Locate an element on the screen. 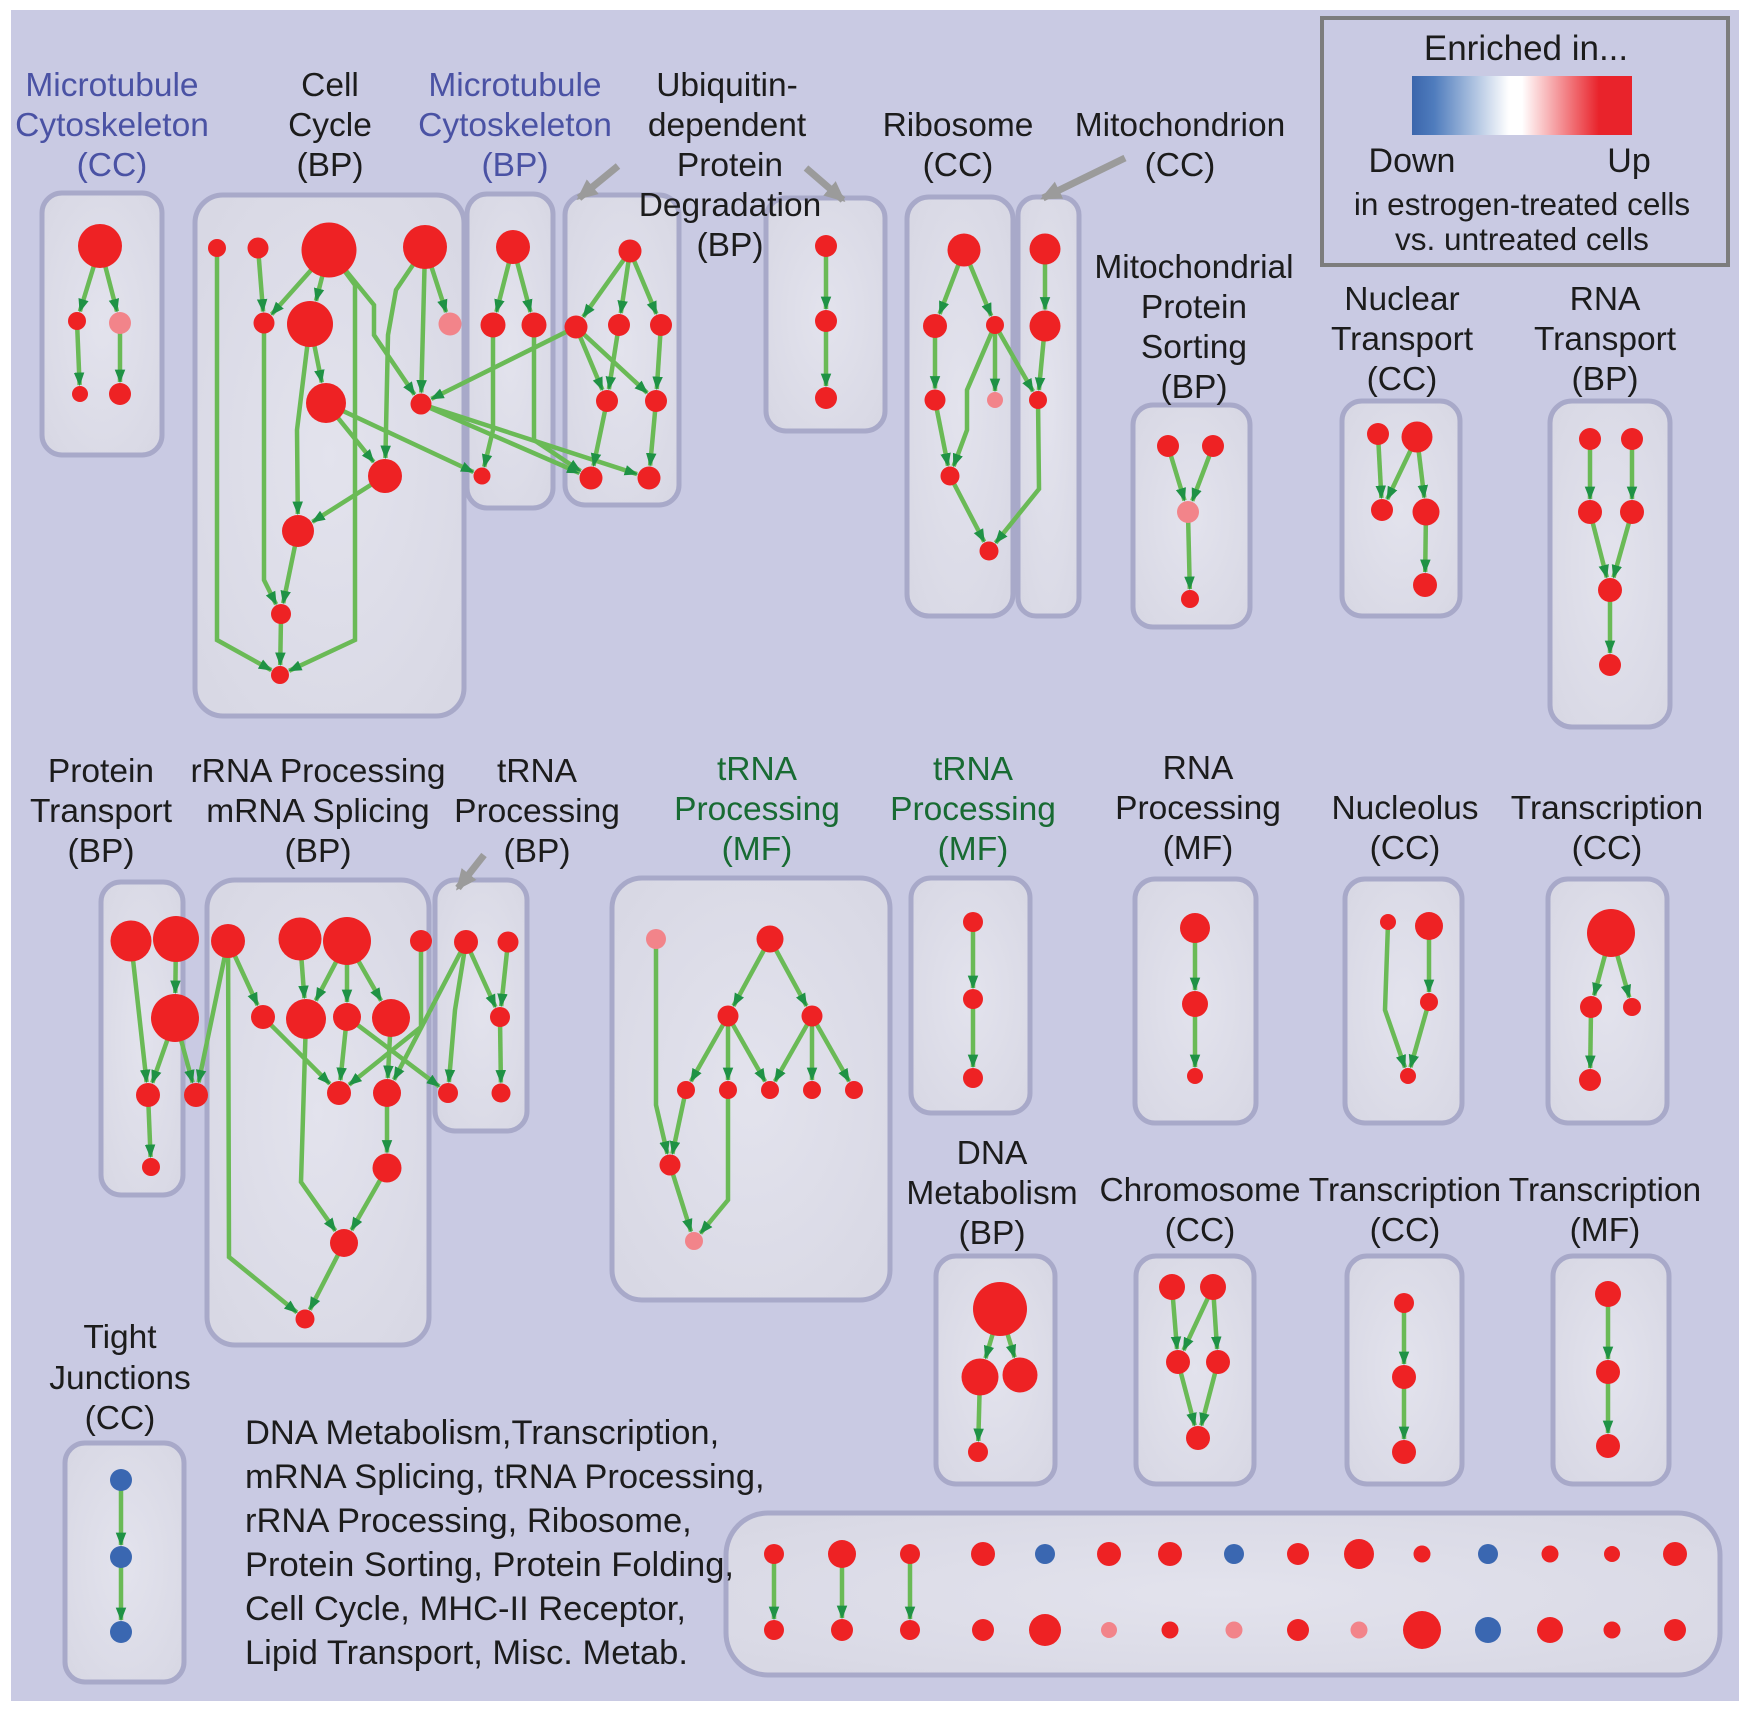  svg-text:mRNA Splicing, tRNA Processing: mRNA Splicing, tRNA Processing, is located at coordinates (505, 1477).